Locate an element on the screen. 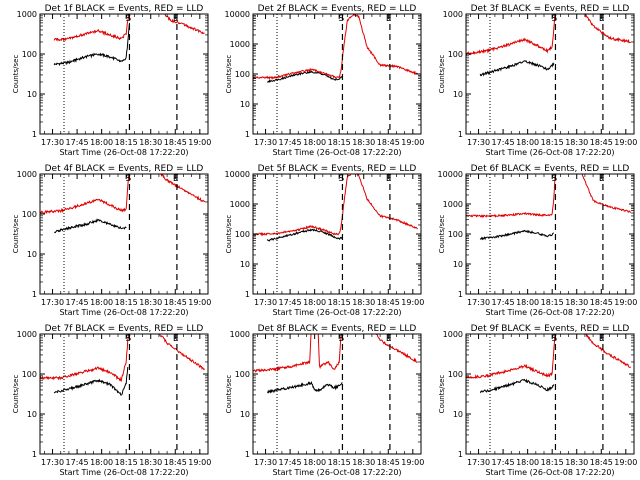 The width and height of the screenshot is (640, 480). panel-title: Det 8f BLACK = Events, RED = LLD is located at coordinates (337, 329).